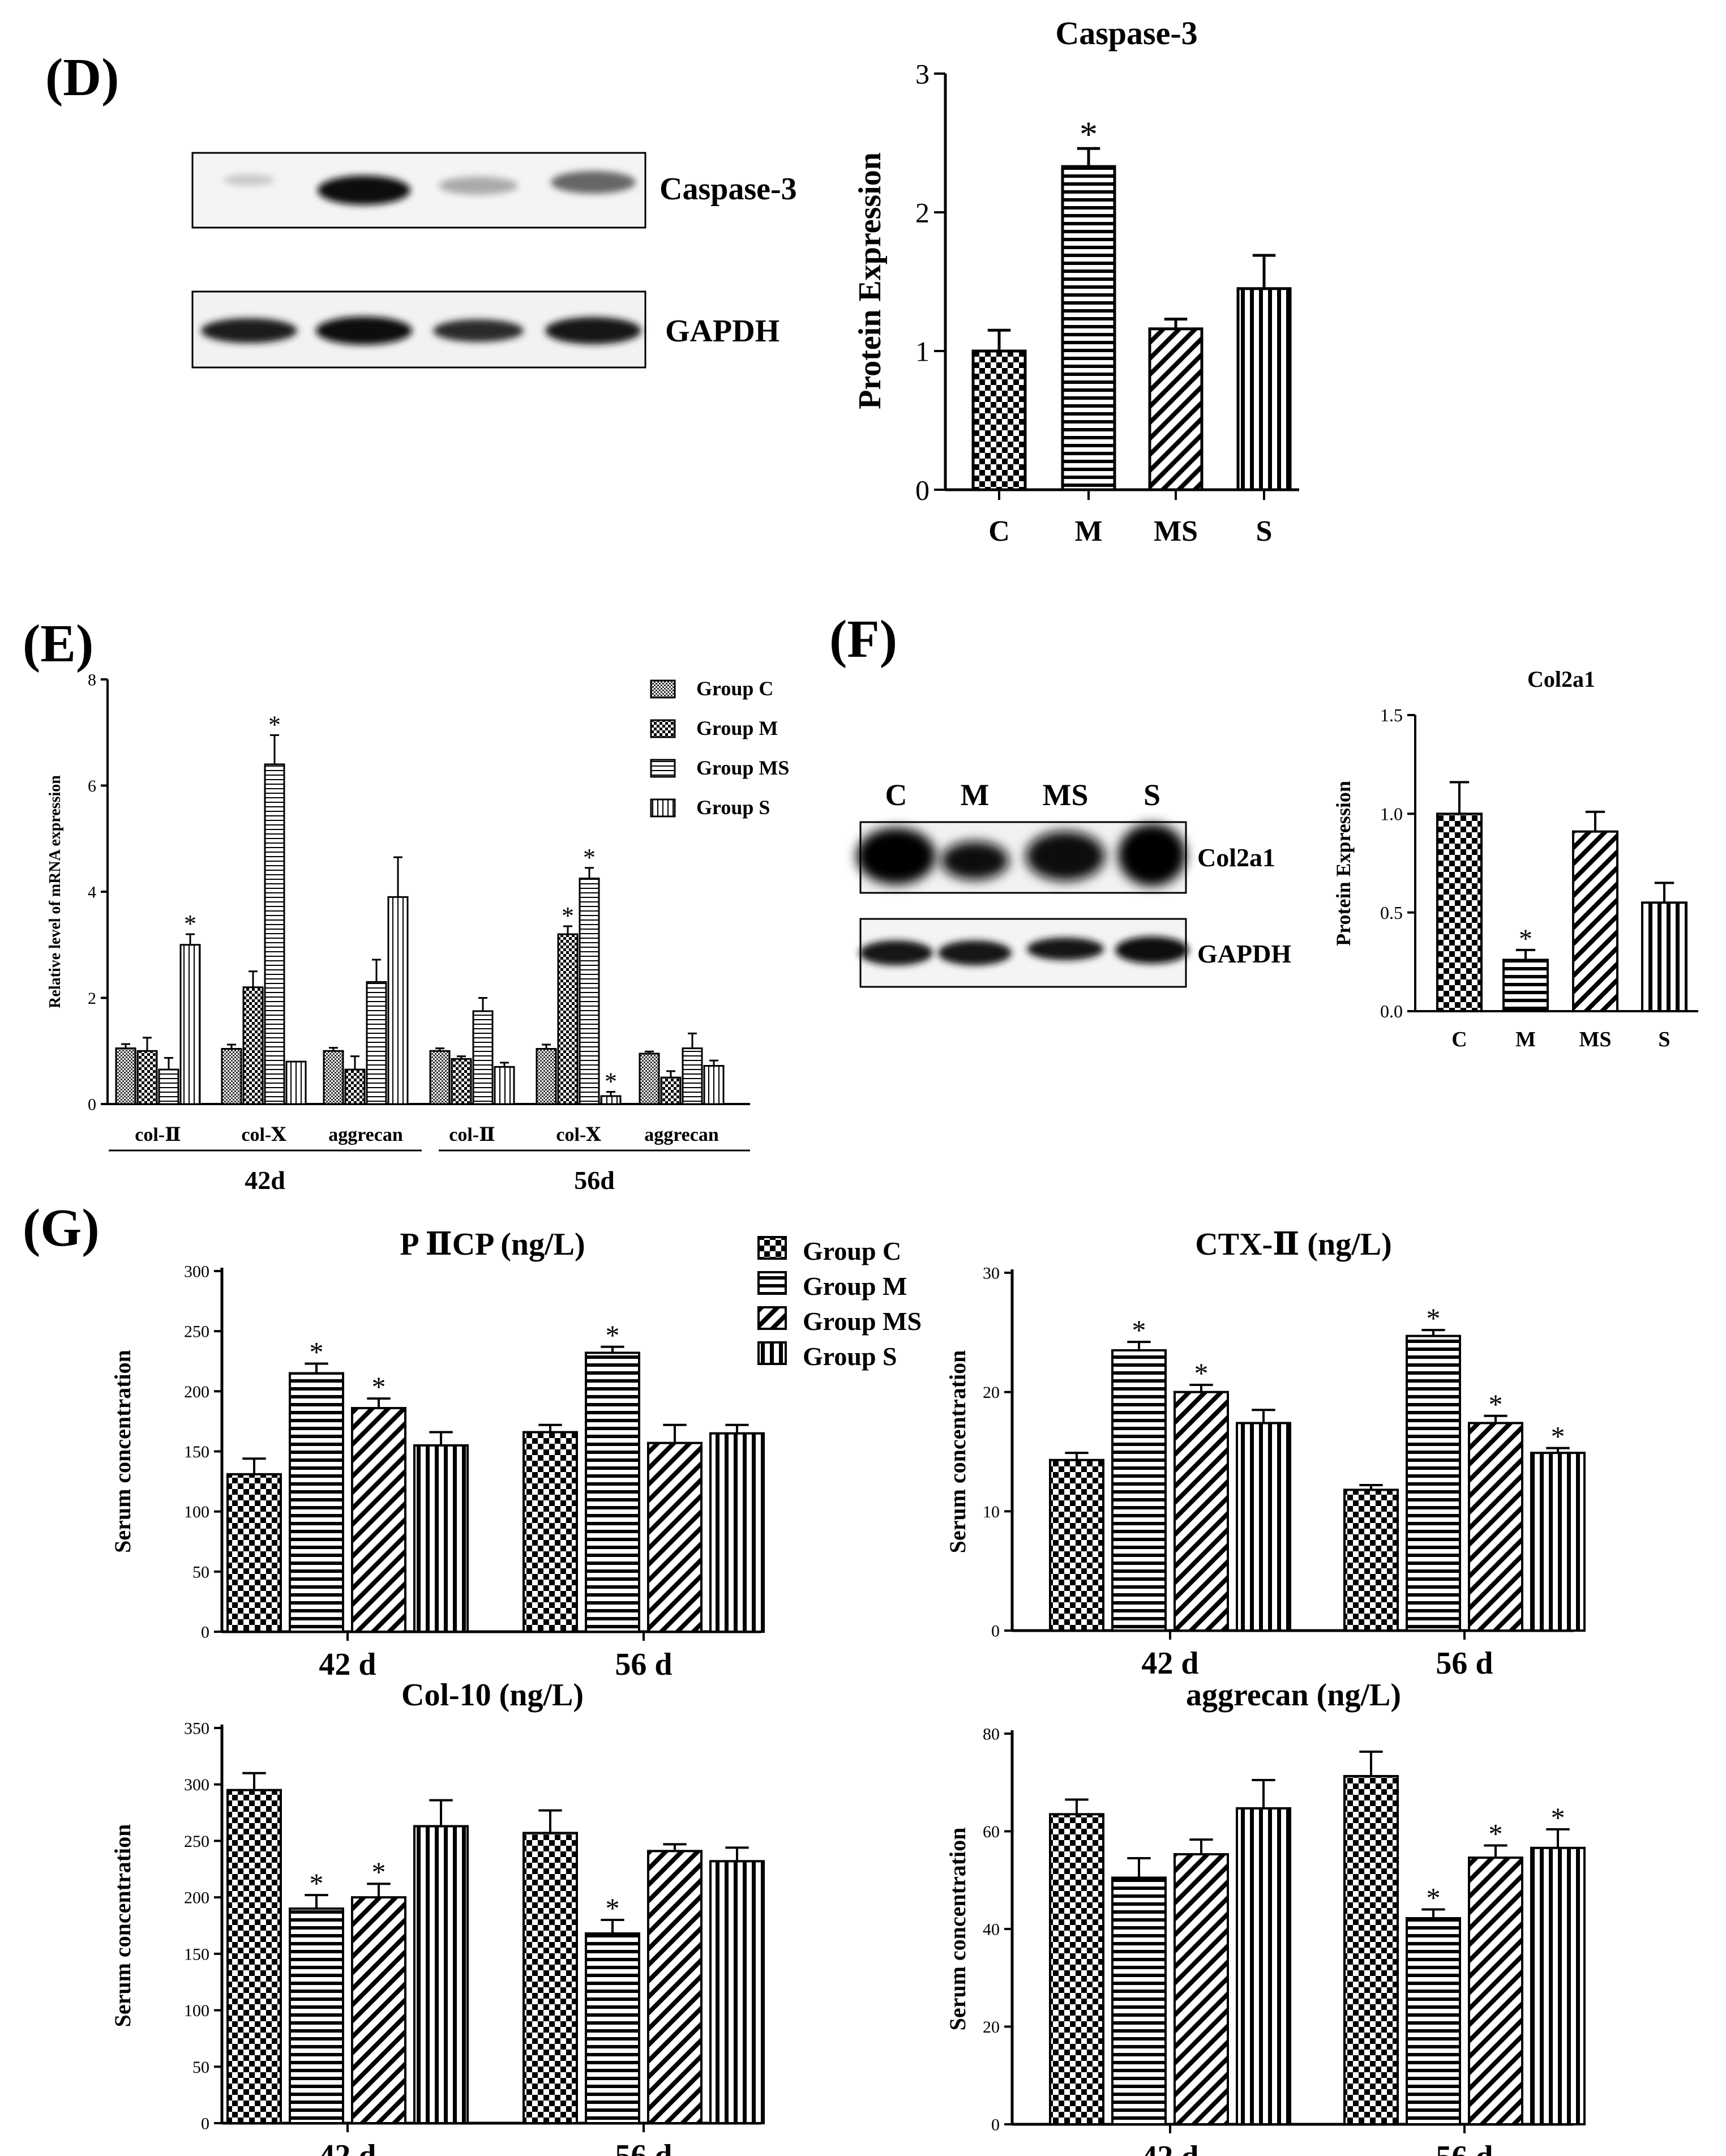 The height and width of the screenshot is (2156, 1726). I want to click on col2a1-y-label: Protein Expression, so click(1343, 863).